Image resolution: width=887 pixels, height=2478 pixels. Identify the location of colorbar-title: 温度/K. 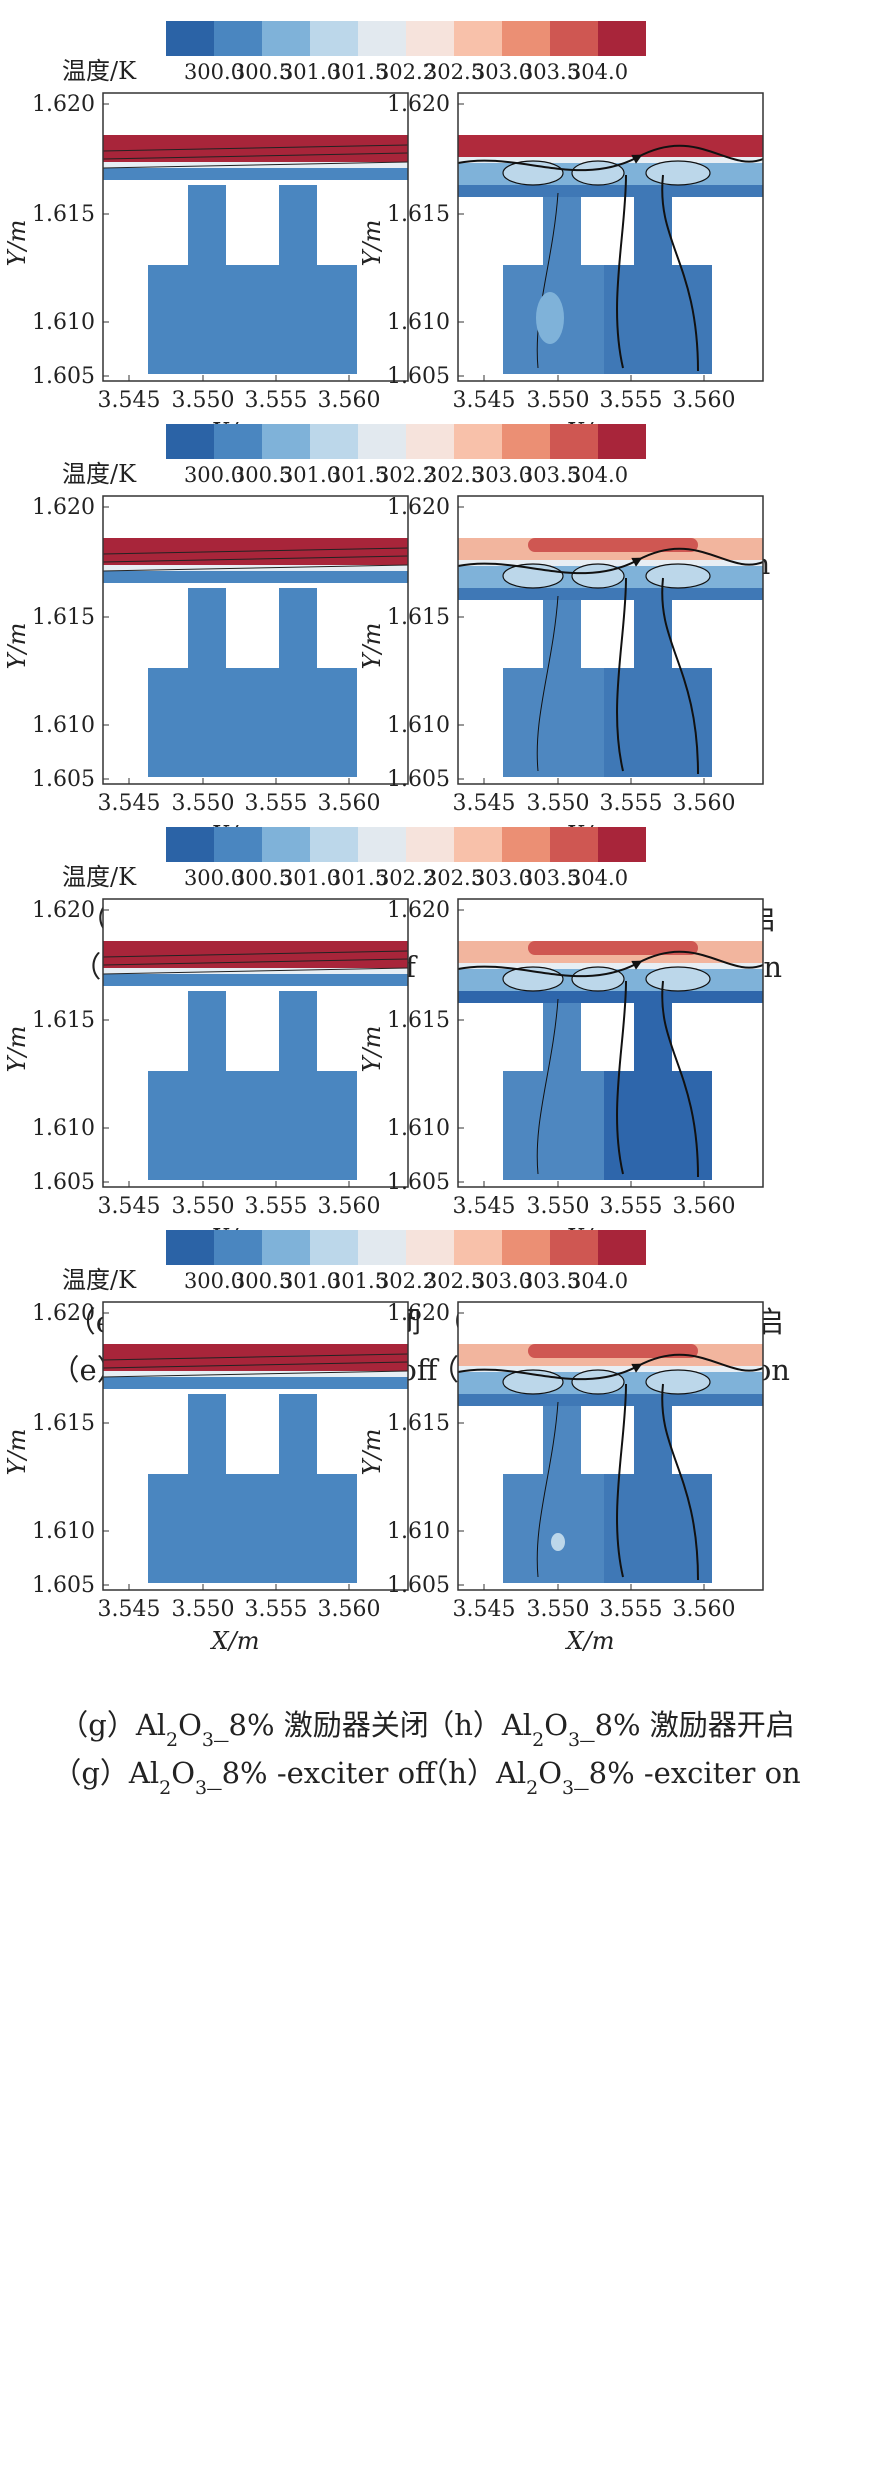
(99, 474).